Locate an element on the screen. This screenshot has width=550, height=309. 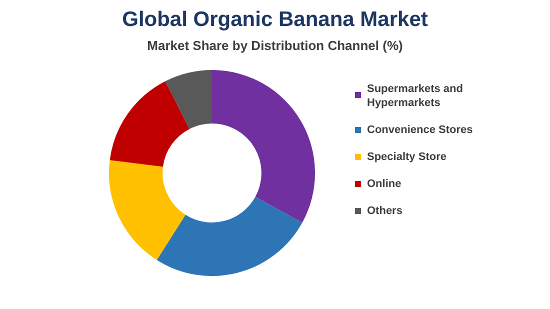
legend-label: Specialty Store is located at coordinates (407, 157).